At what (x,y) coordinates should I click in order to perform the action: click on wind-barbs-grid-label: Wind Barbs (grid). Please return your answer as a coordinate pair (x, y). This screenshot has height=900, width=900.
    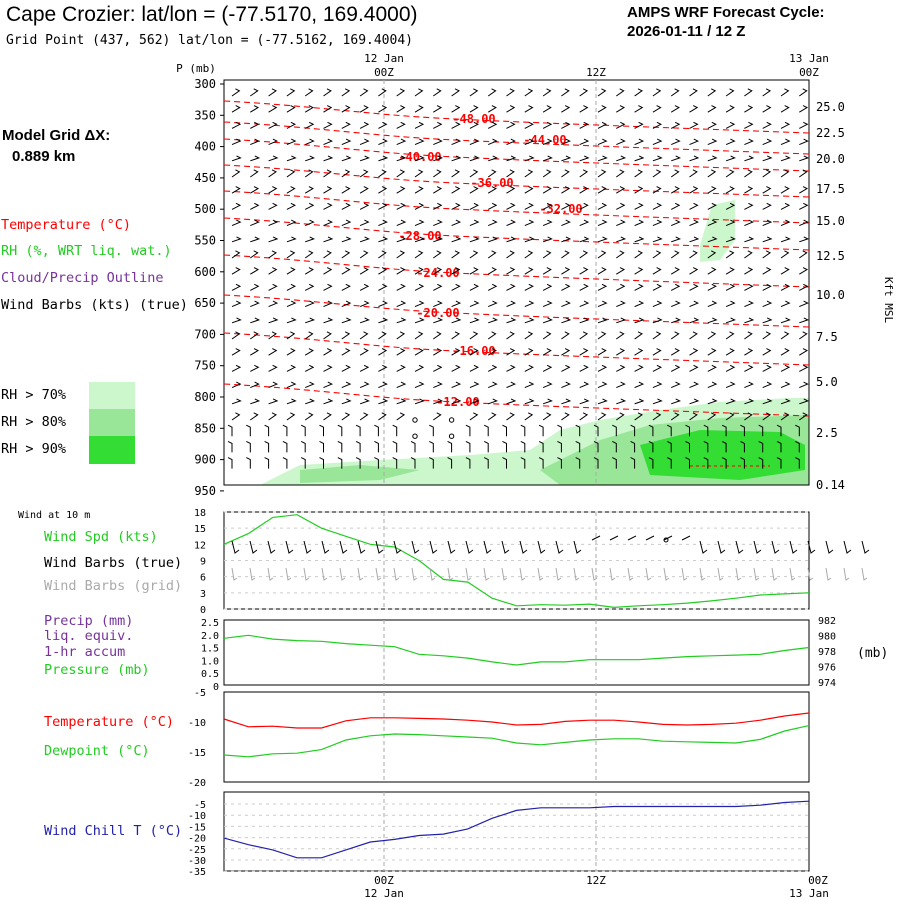
    Looking at the image, I should click on (113, 586).